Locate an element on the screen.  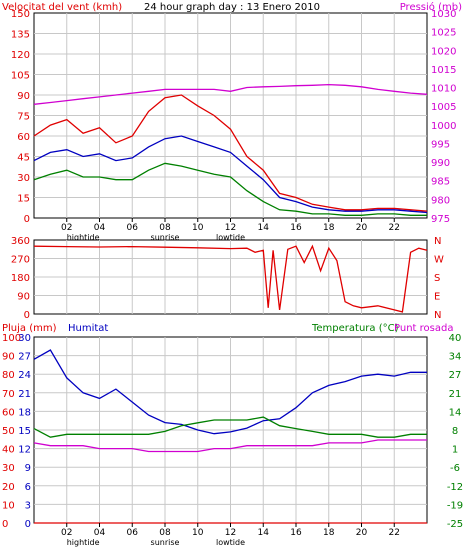
temperature-xtick-label: 08 is located at coordinates (165, 533).